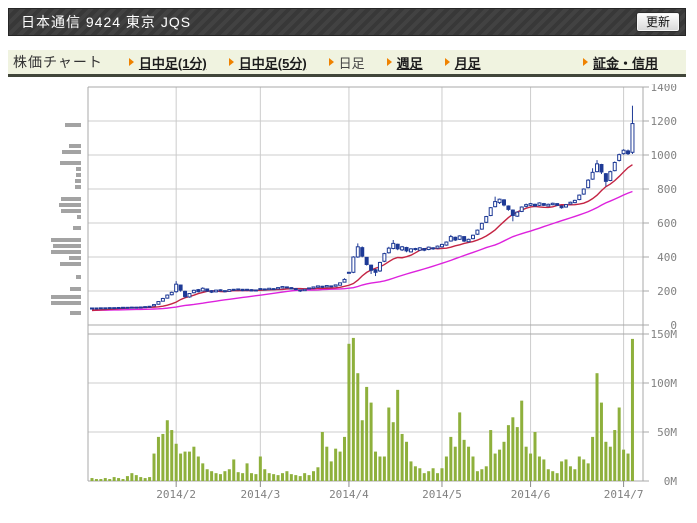  What do you see at coordinates (667, 432) in the screenshot?
I see `svg-text: 50M` at bounding box center [667, 432].